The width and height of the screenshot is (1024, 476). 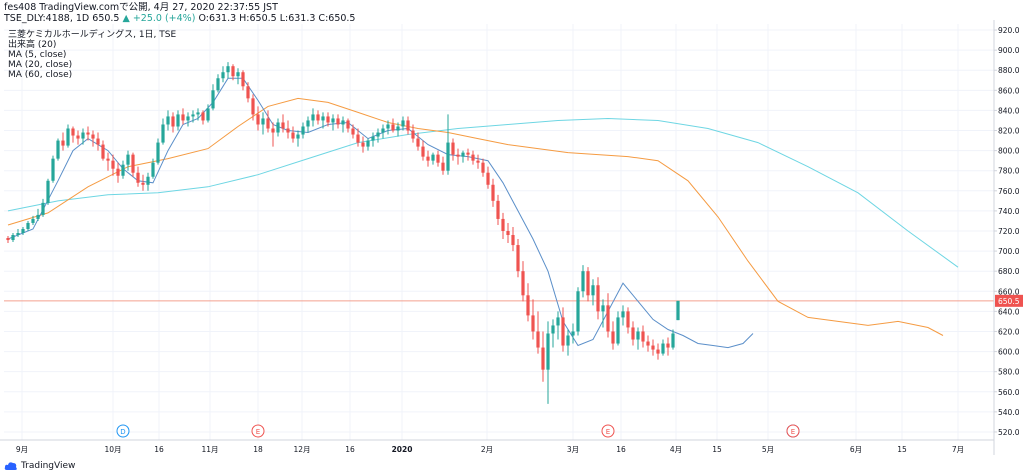 I want to click on last-price-label: 650.5, so click(x=1009, y=301).